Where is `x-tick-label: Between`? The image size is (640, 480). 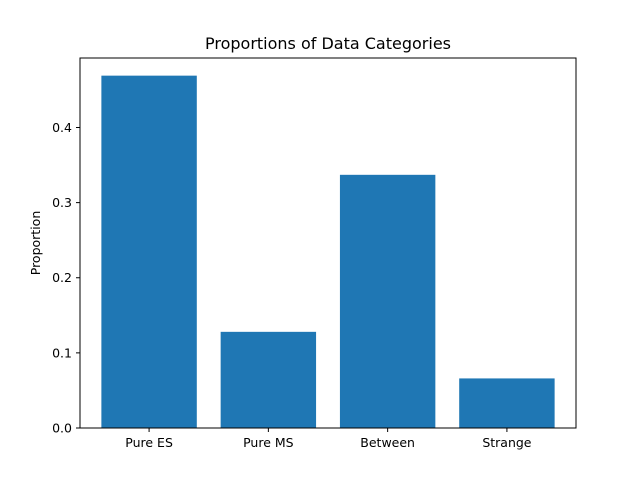
x-tick-label: Between is located at coordinates (387, 442).